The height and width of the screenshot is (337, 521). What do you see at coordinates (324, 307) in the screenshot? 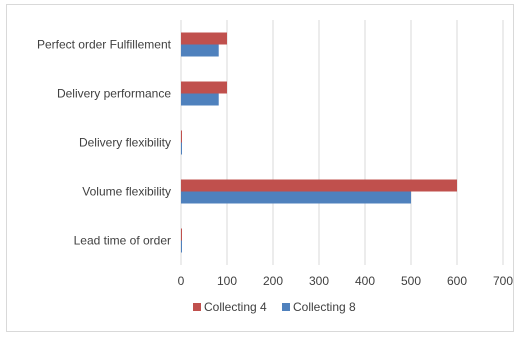
I see `legend-label: Collecting 8` at bounding box center [324, 307].